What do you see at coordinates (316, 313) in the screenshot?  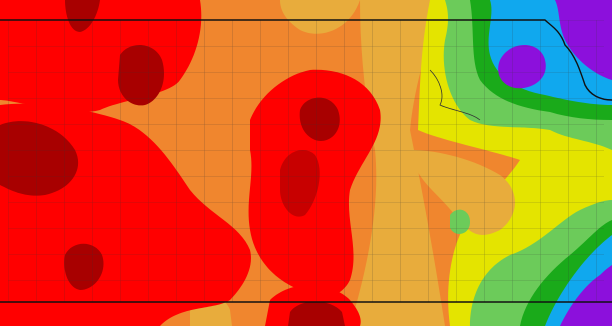 I see `dark-red-region` at bounding box center [316, 313].